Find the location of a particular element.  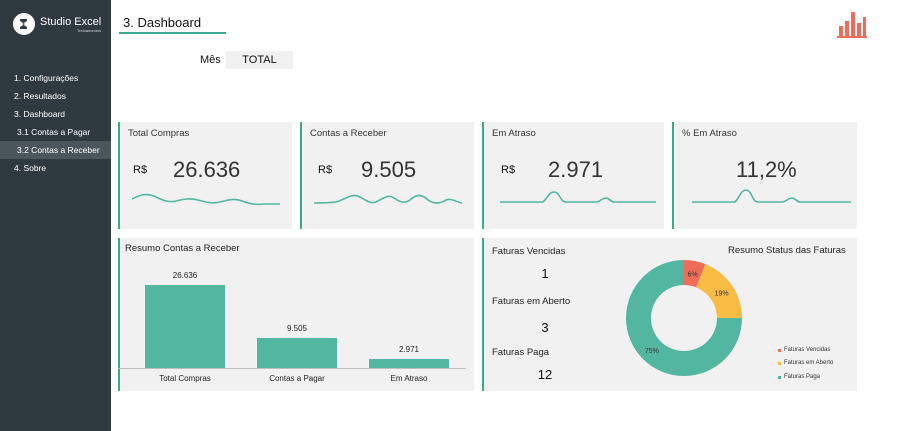

stat-value-vencidas: 1 is located at coordinates (545, 273).